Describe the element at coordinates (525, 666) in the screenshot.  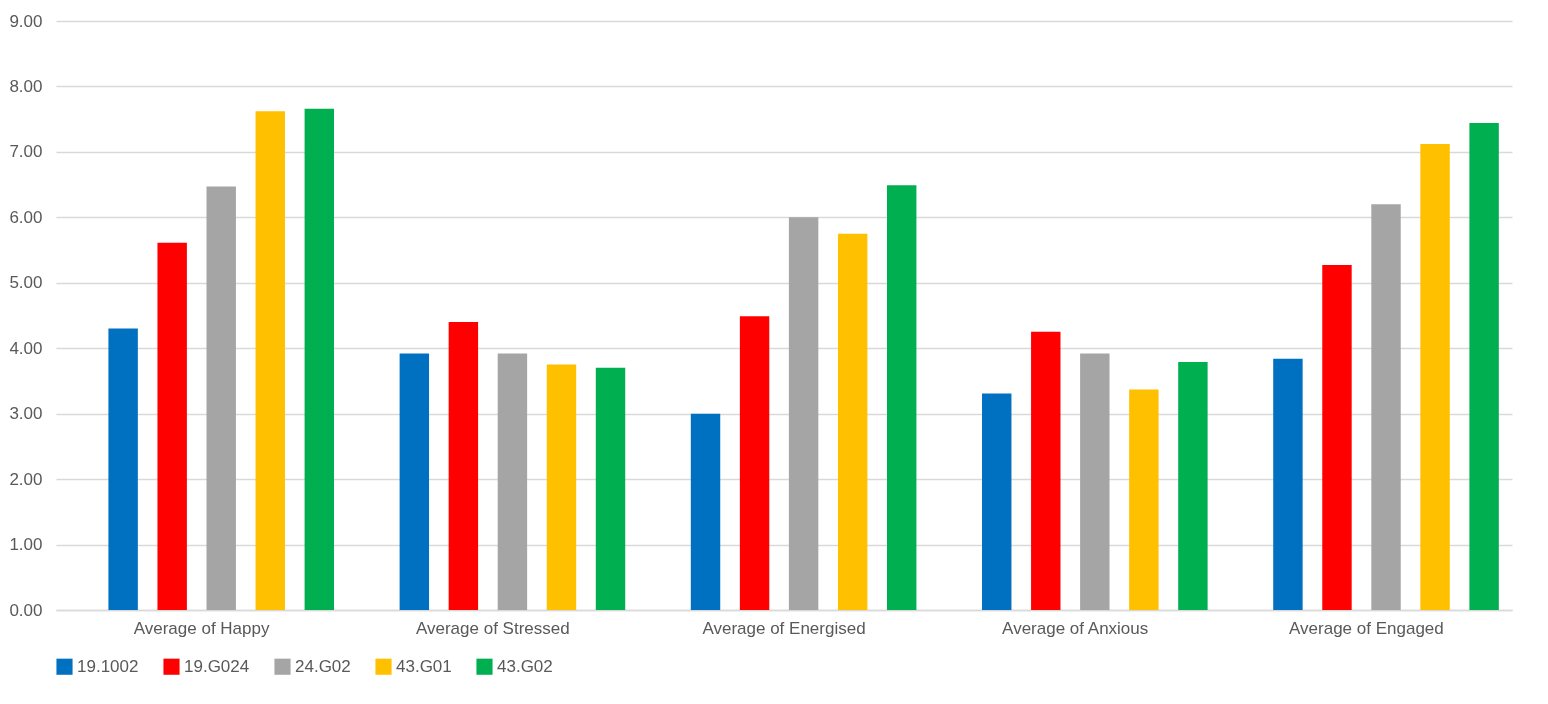
I see `legend-label: 43.G02` at that location.